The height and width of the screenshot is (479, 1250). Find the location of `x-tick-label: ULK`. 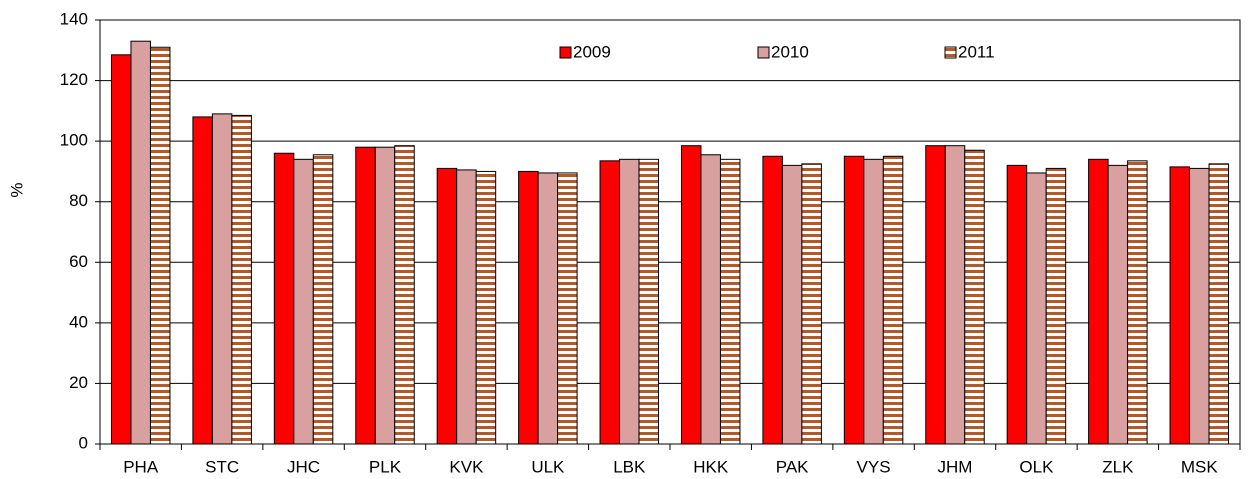

x-tick-label: ULK is located at coordinates (548, 466).